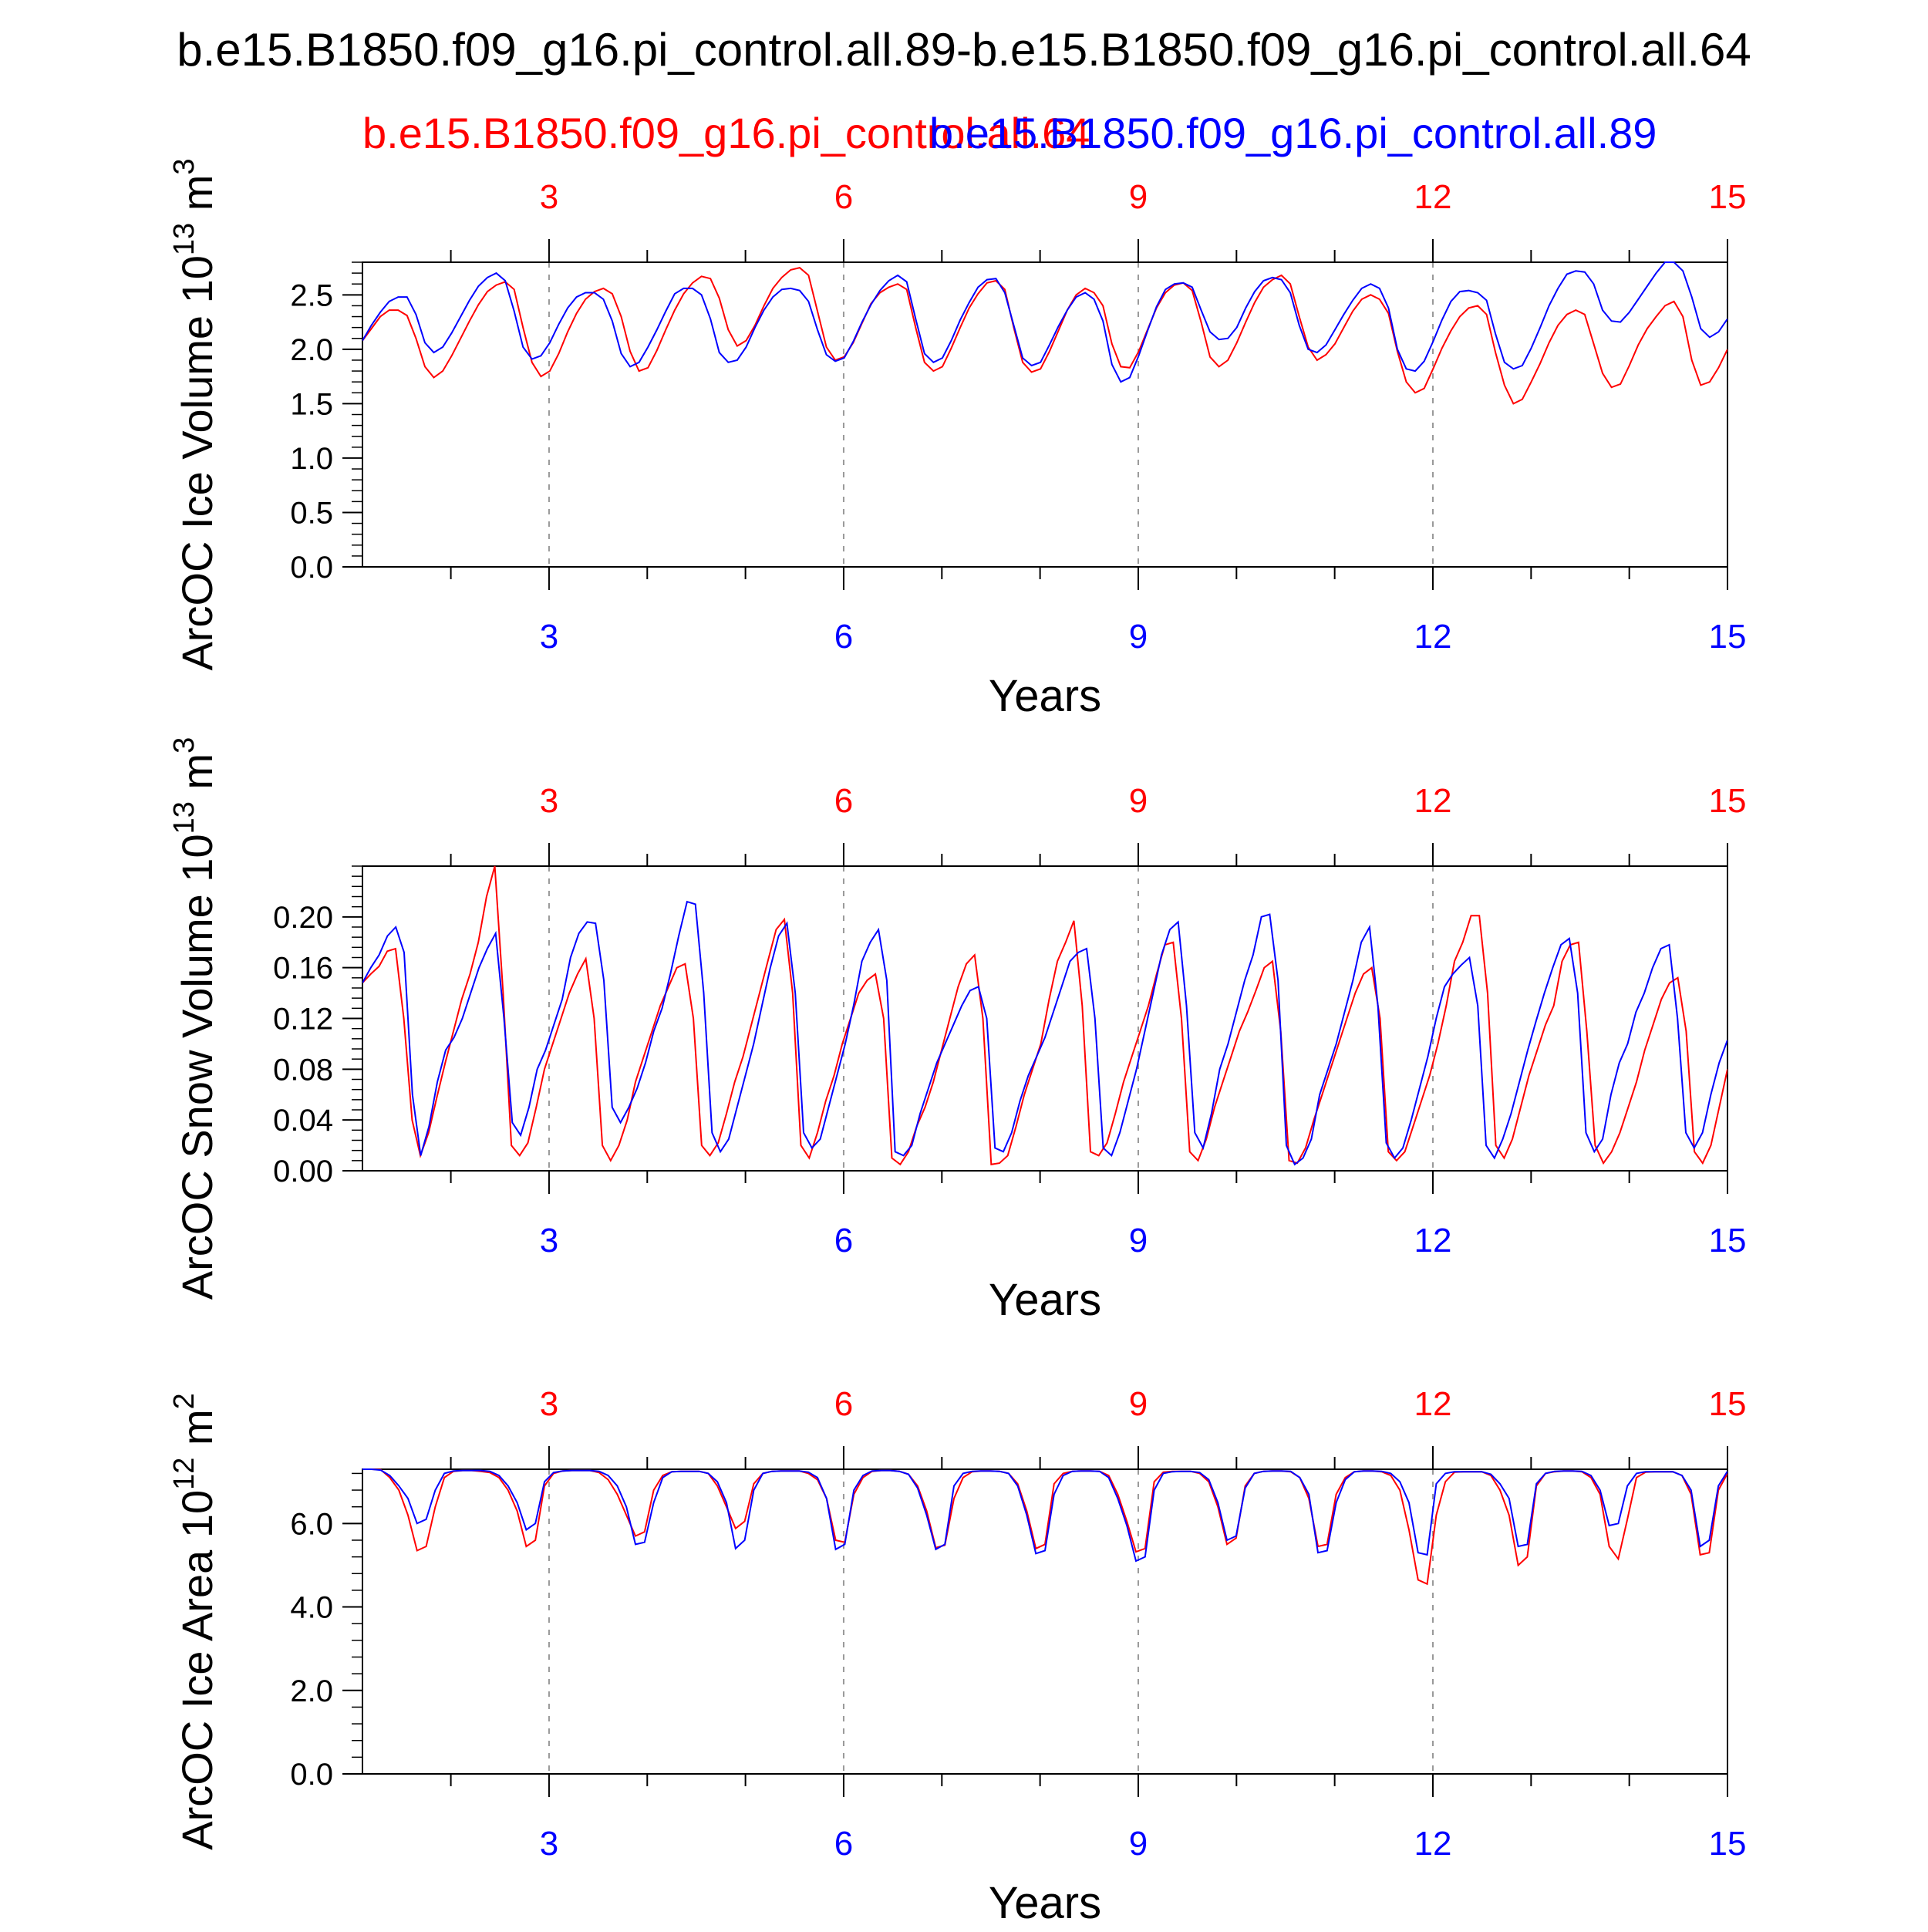 This screenshot has width=1928, height=1932. I want to click on legend-case-64: b.e15.B1850.f09_g16.pi_control.all.64, so click(726, 133).